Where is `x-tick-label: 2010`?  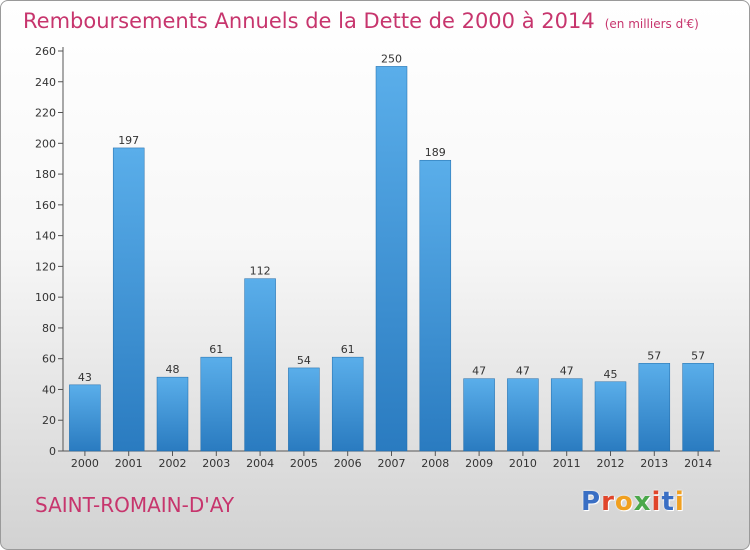
x-tick-label: 2010 is located at coordinates (523, 463).